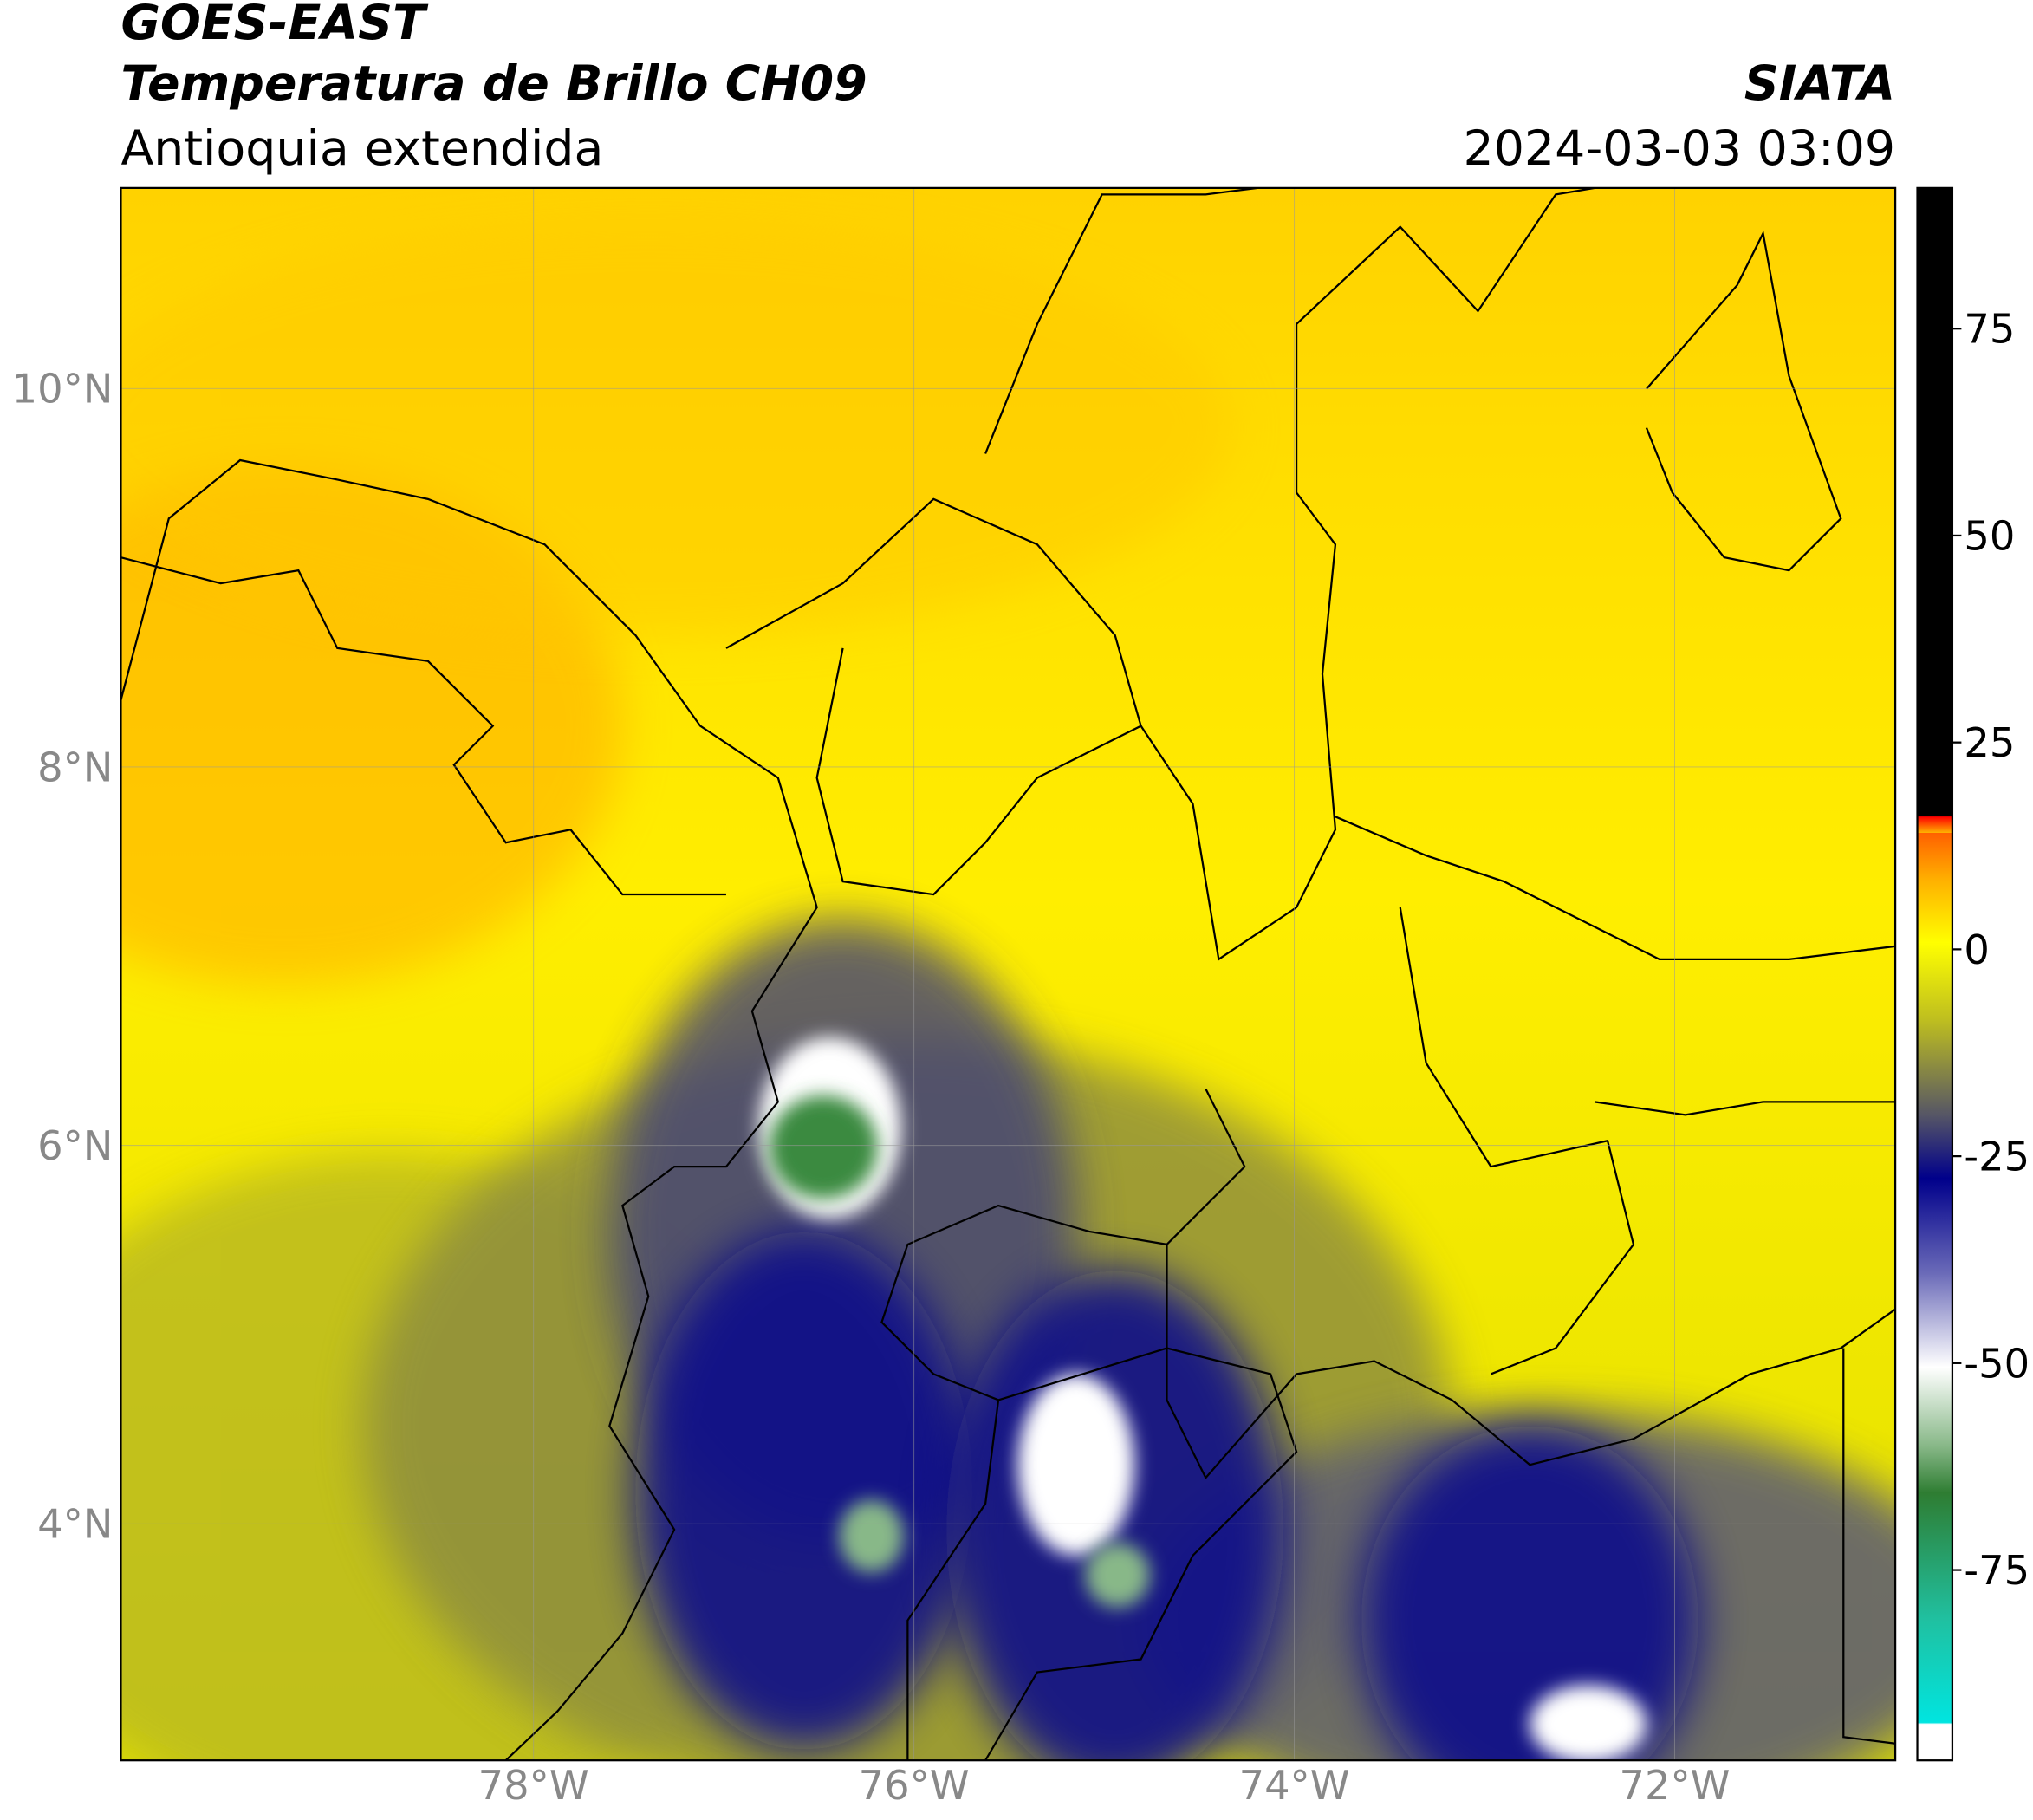  Describe the element at coordinates (1294, 1785) in the screenshot. I see `lon-tick-label: 74°W` at that location.